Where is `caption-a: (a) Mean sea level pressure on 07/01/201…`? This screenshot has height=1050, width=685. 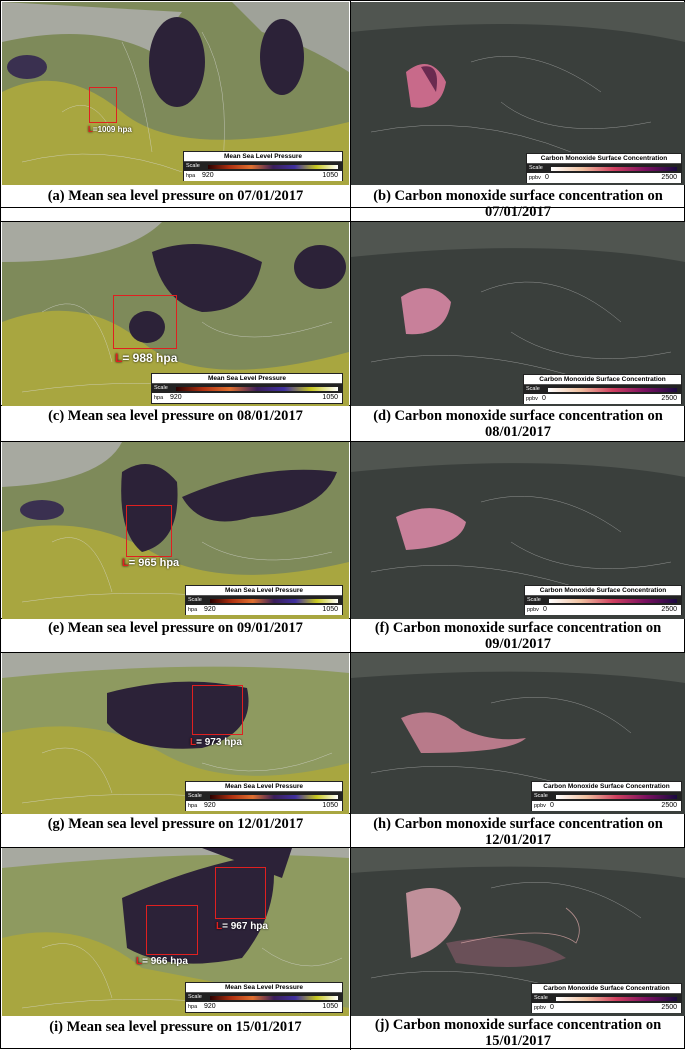 caption-a: (a) Mean sea level pressure on 07/01/201… is located at coordinates (175, 196).